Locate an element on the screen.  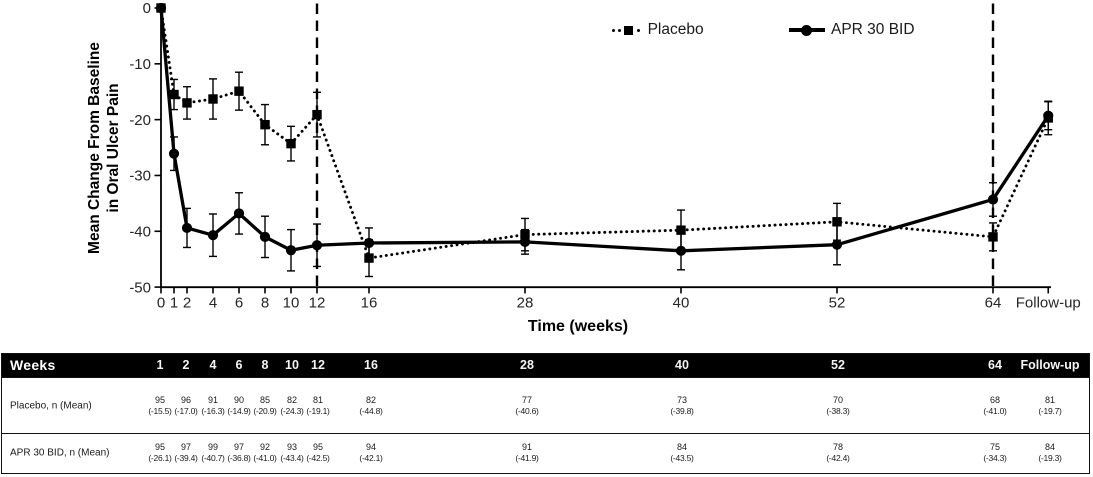
legend-label-placebo: Placebo is located at coordinates (675, 29).